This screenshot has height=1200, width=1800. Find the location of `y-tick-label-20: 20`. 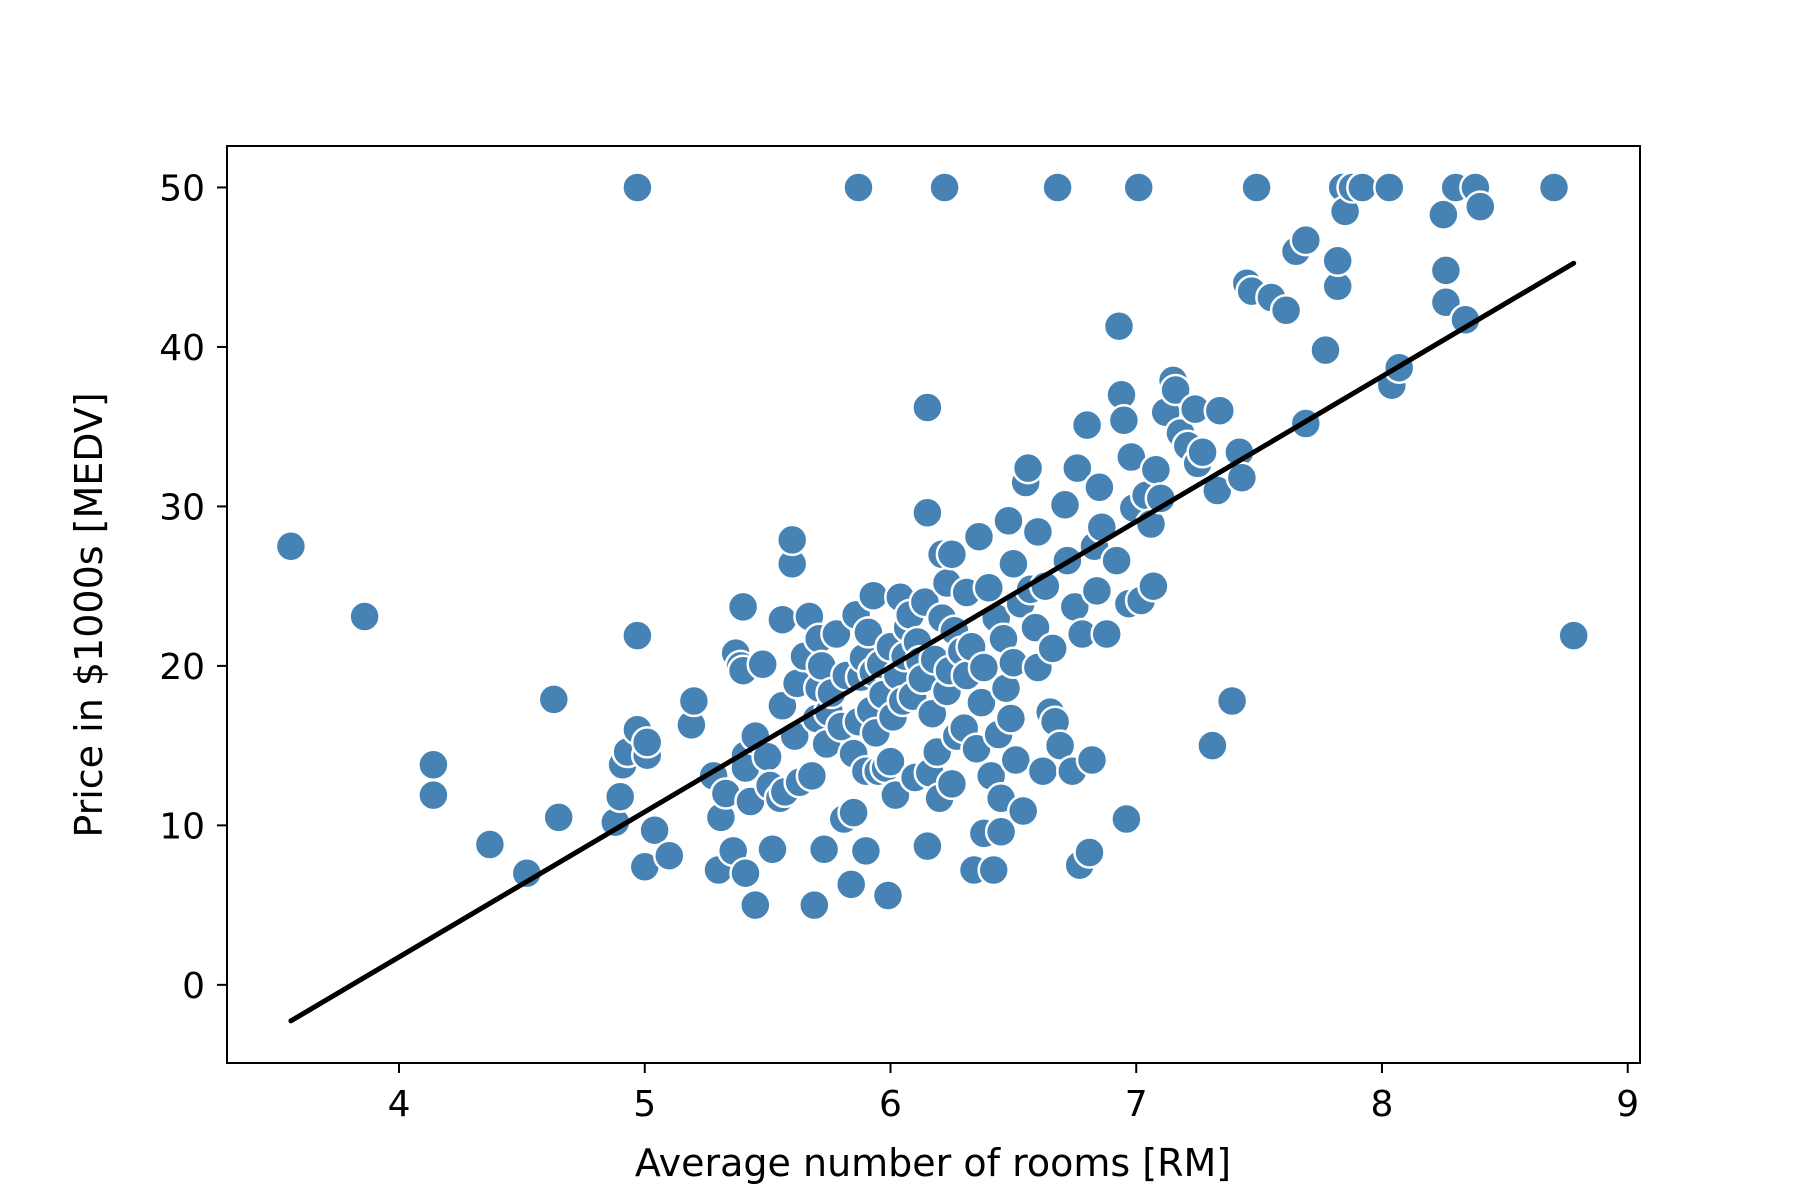

y-tick-label-20: 20 is located at coordinates (182, 667).